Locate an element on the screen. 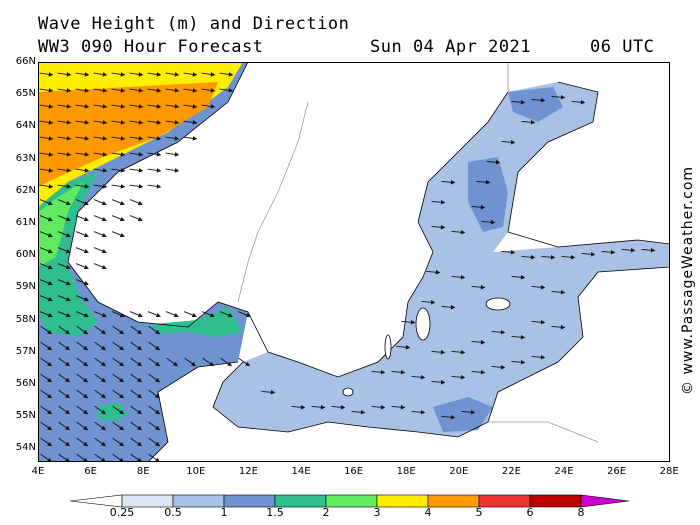  lat-label: 54N is located at coordinates (25, 448).